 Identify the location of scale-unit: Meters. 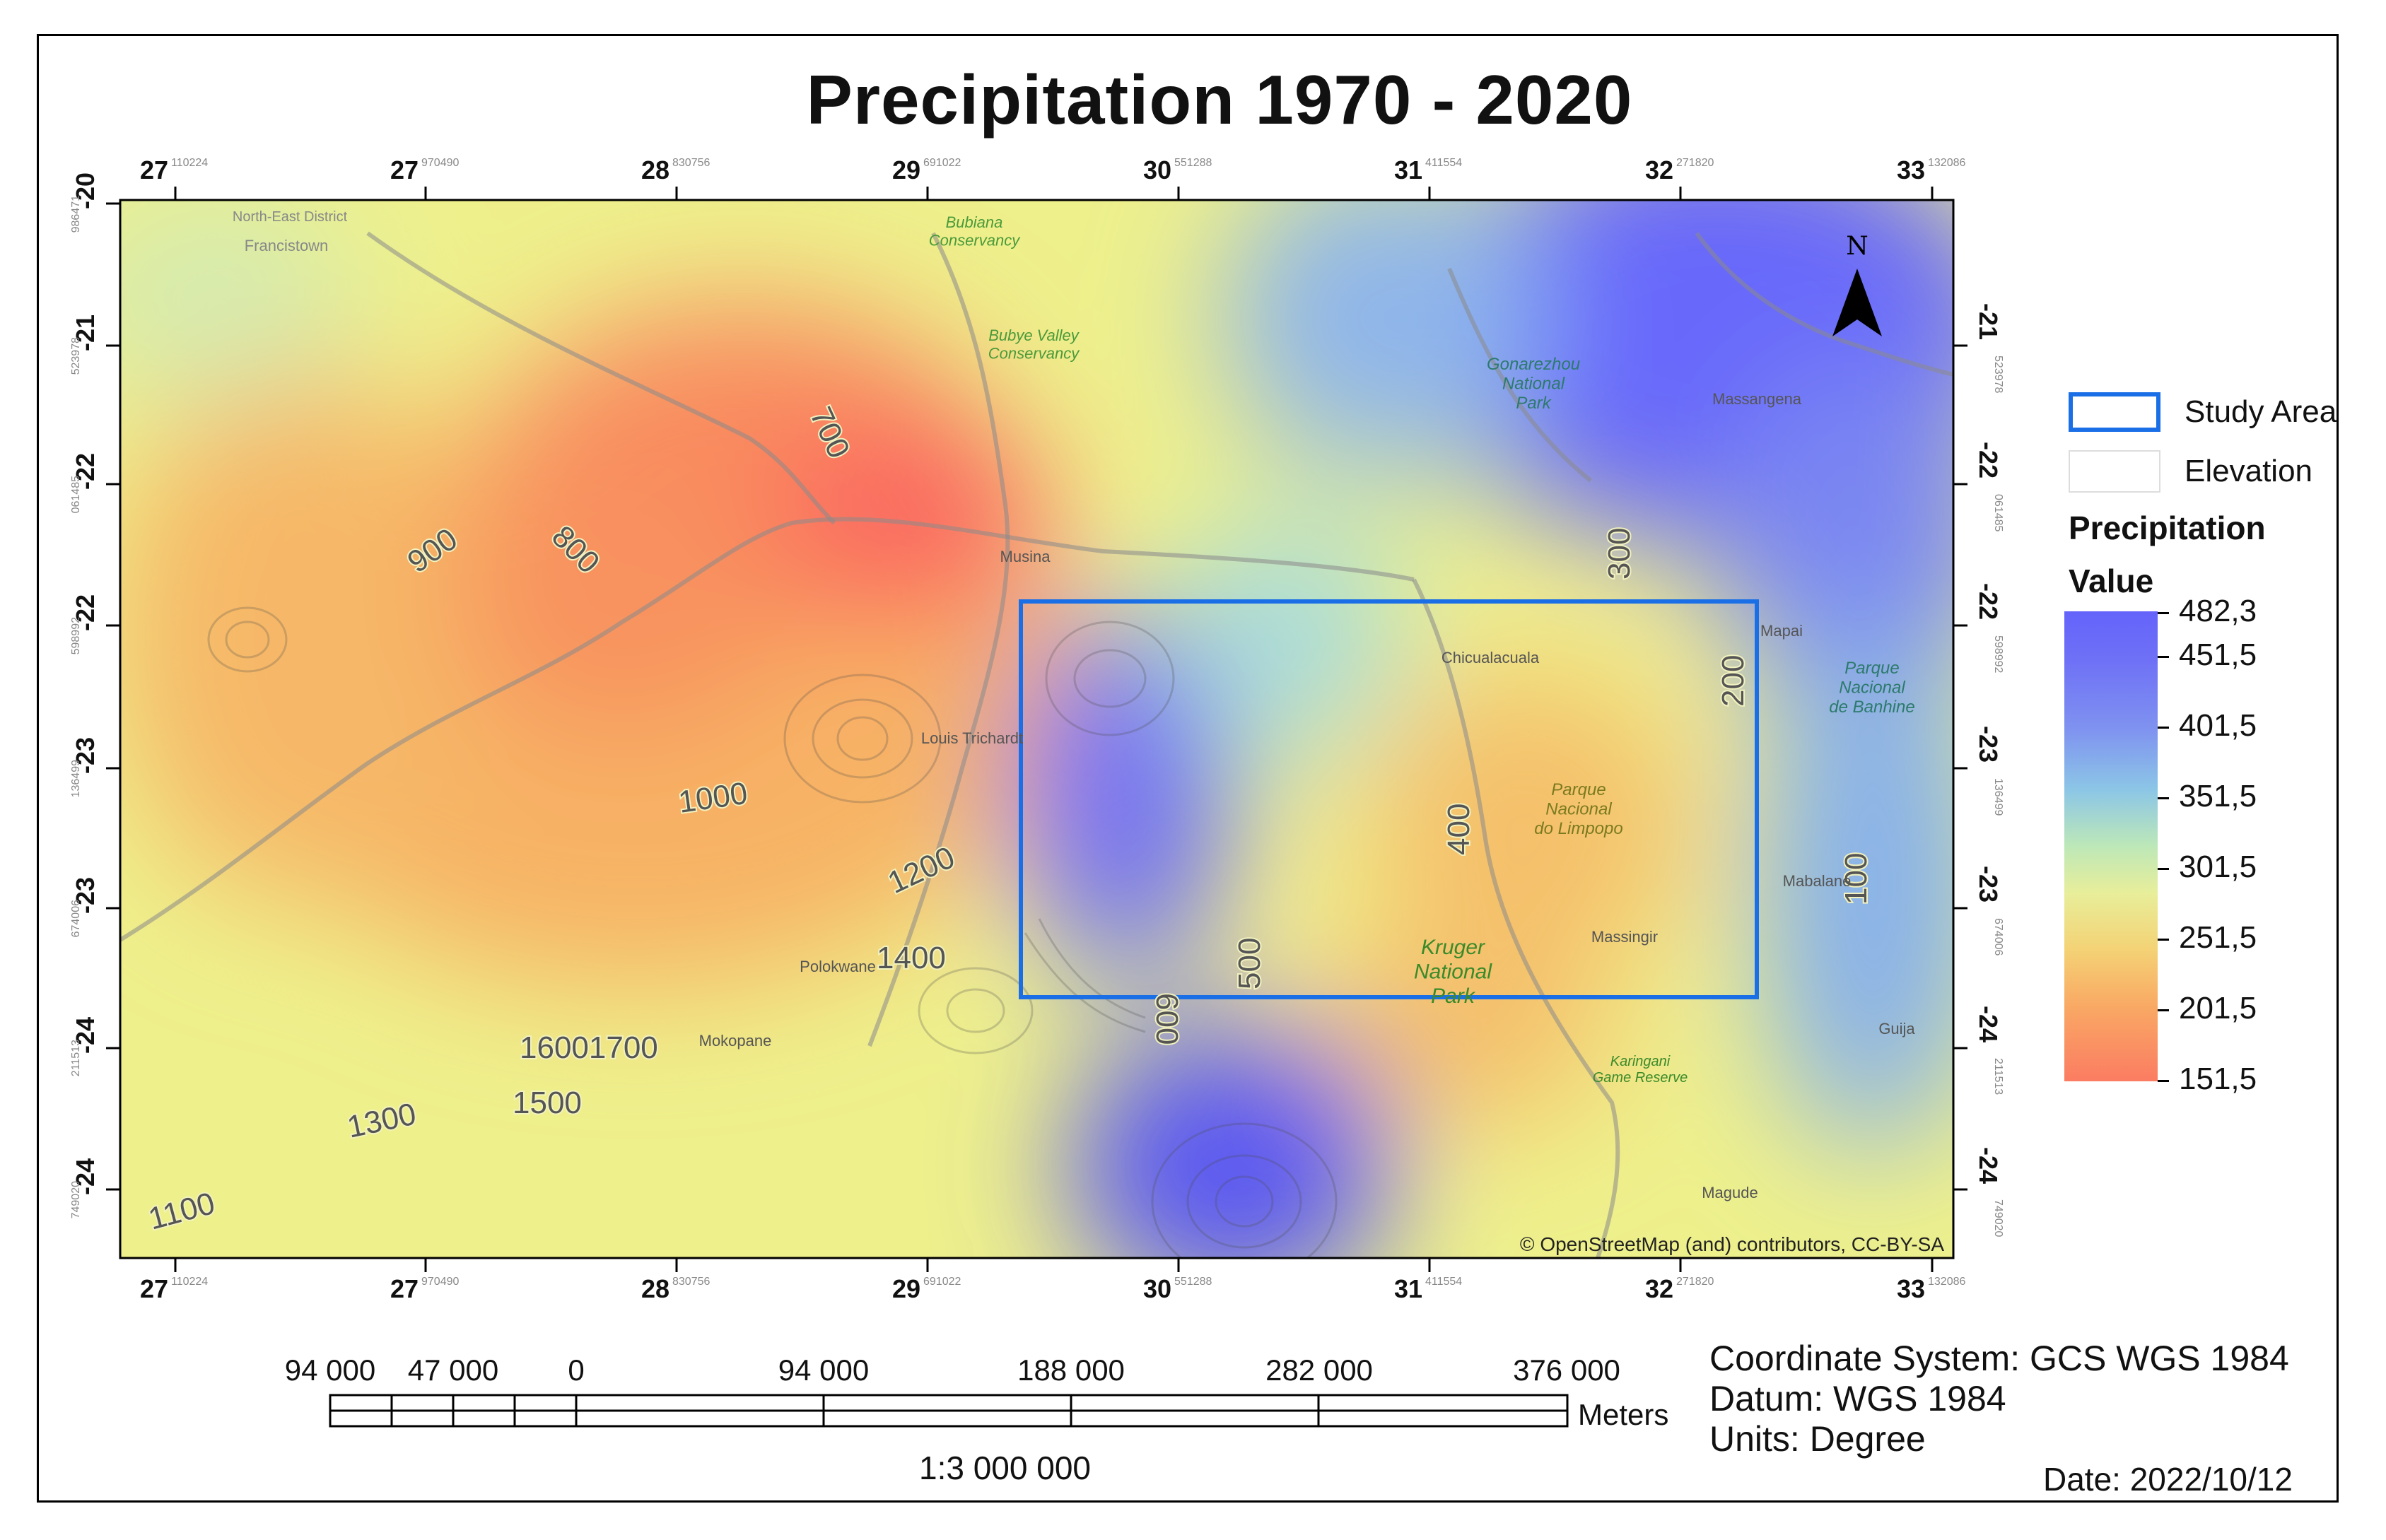
(1623, 1414).